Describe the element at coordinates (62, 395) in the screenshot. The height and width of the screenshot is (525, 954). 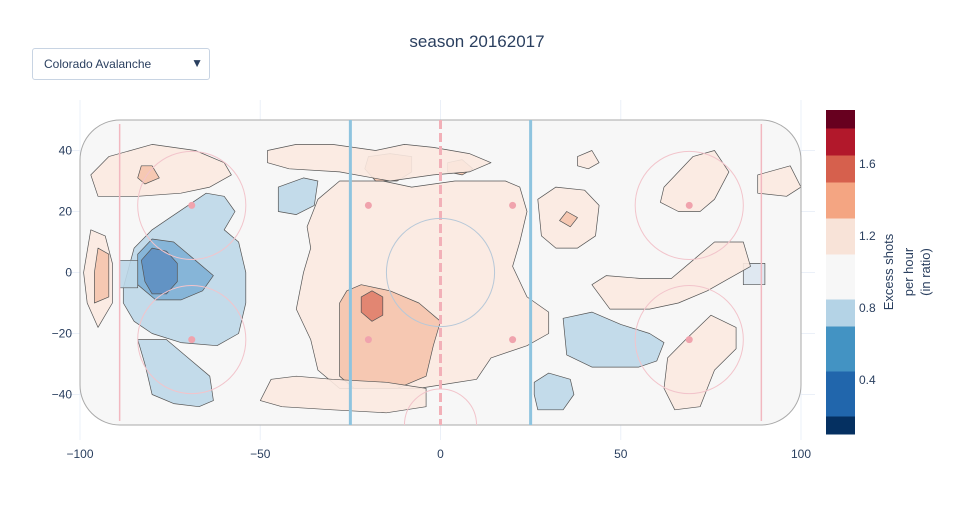
I see `y-tick-label: −40` at that location.